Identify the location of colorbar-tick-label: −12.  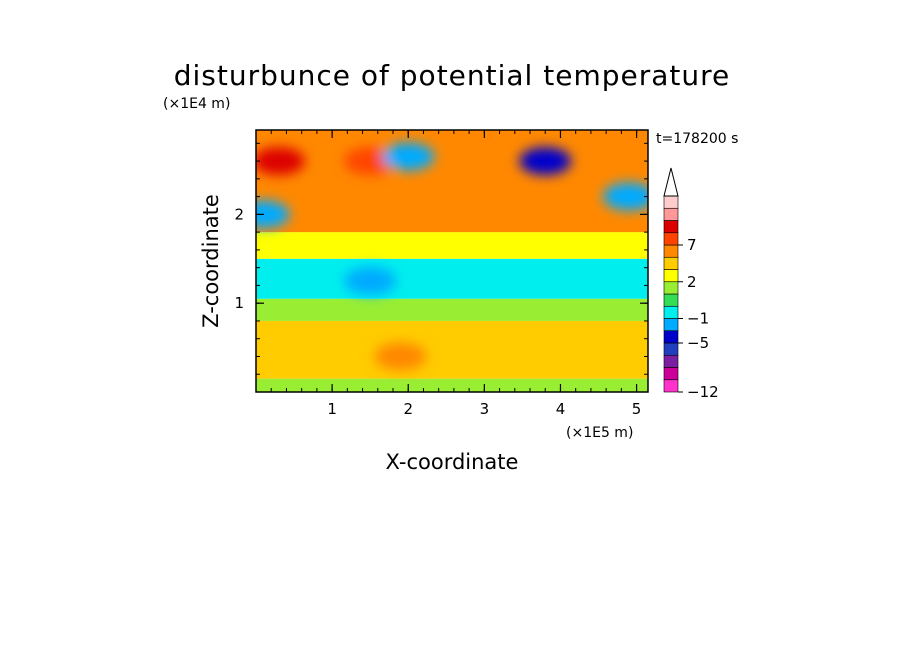
(703, 392).